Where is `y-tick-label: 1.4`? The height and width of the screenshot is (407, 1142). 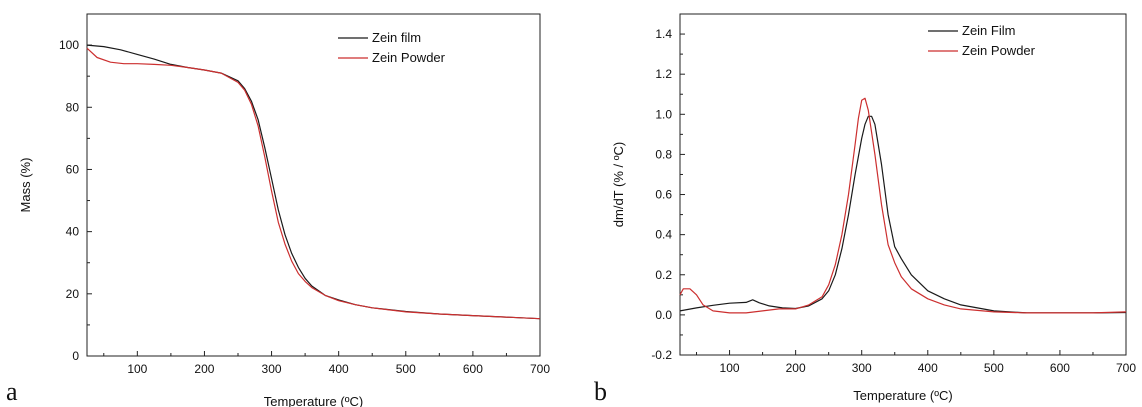 y-tick-label: 1.4 is located at coordinates (663, 34).